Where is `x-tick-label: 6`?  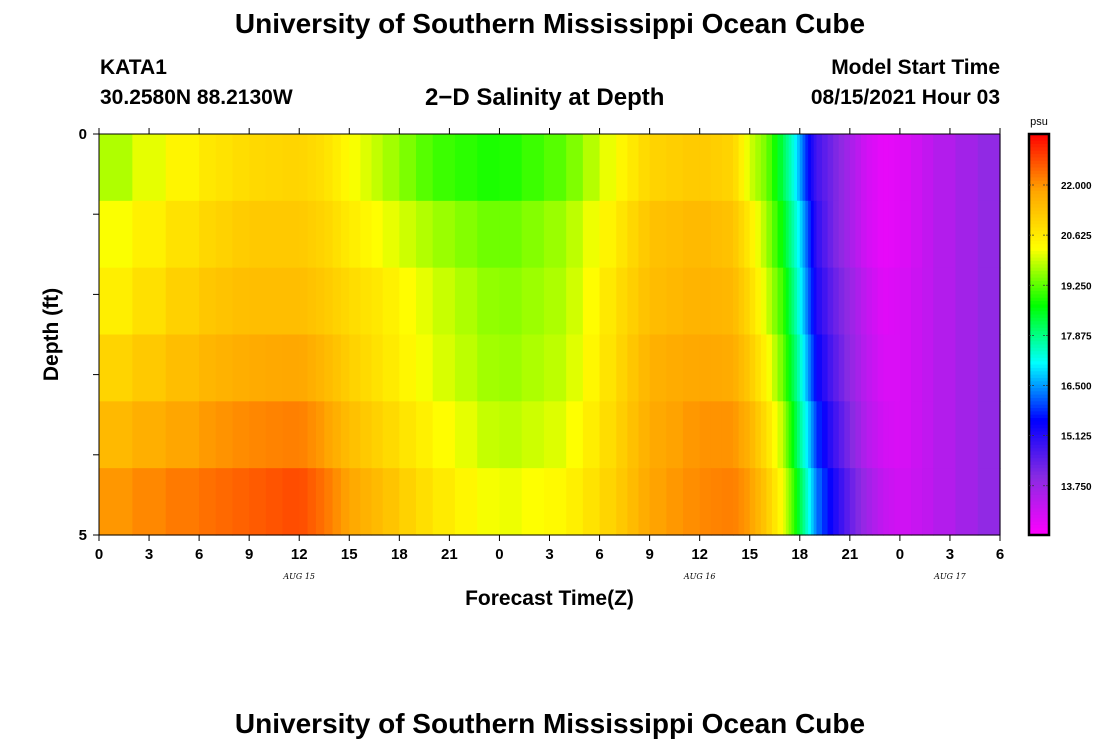 x-tick-label: 6 is located at coordinates (199, 554).